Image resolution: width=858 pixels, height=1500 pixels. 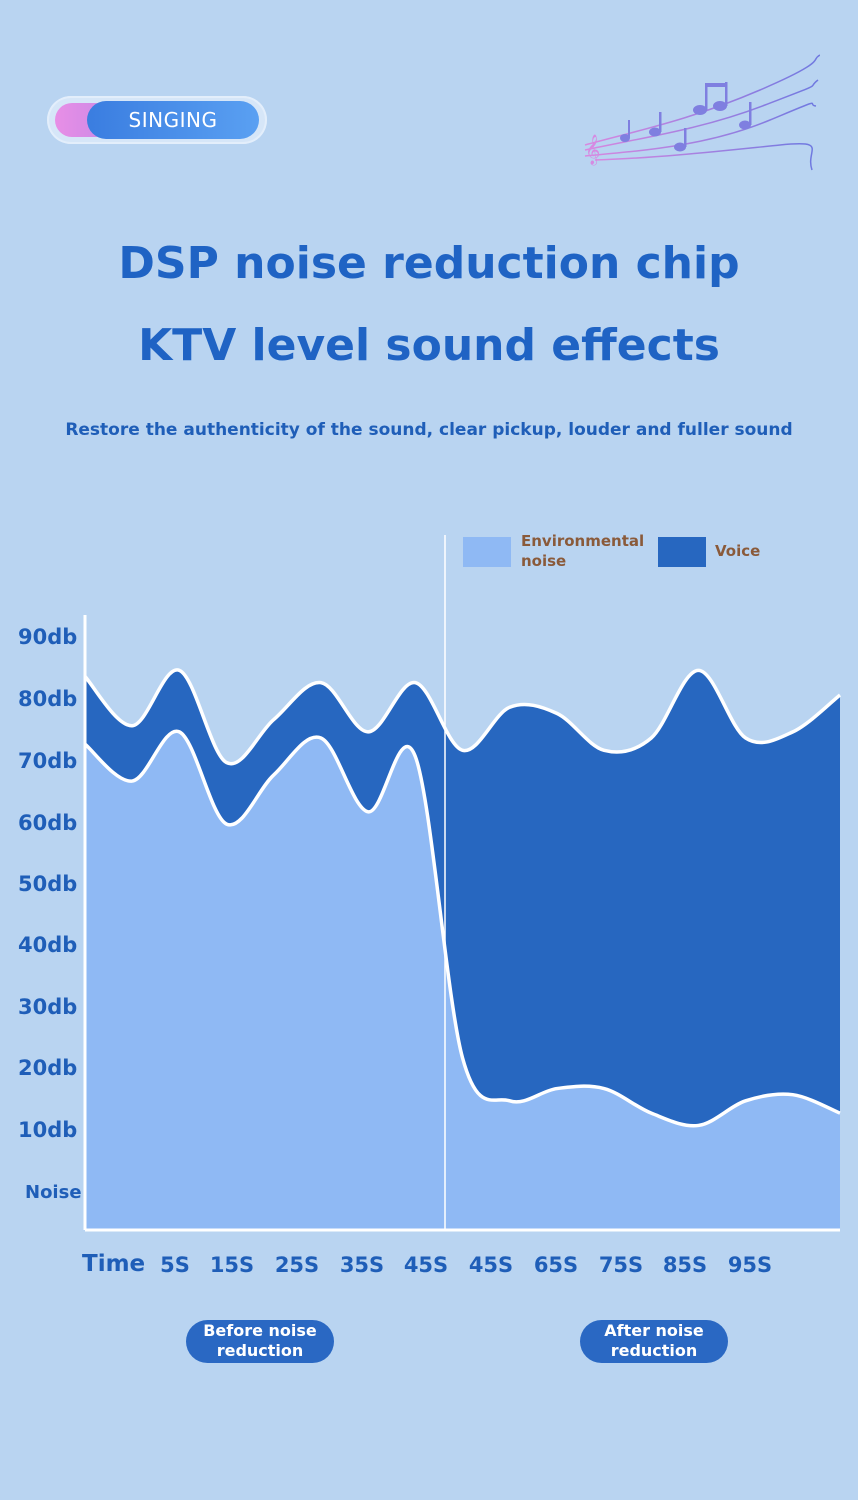 I want to click on y-tick-label: 90db, so click(x=48, y=637).